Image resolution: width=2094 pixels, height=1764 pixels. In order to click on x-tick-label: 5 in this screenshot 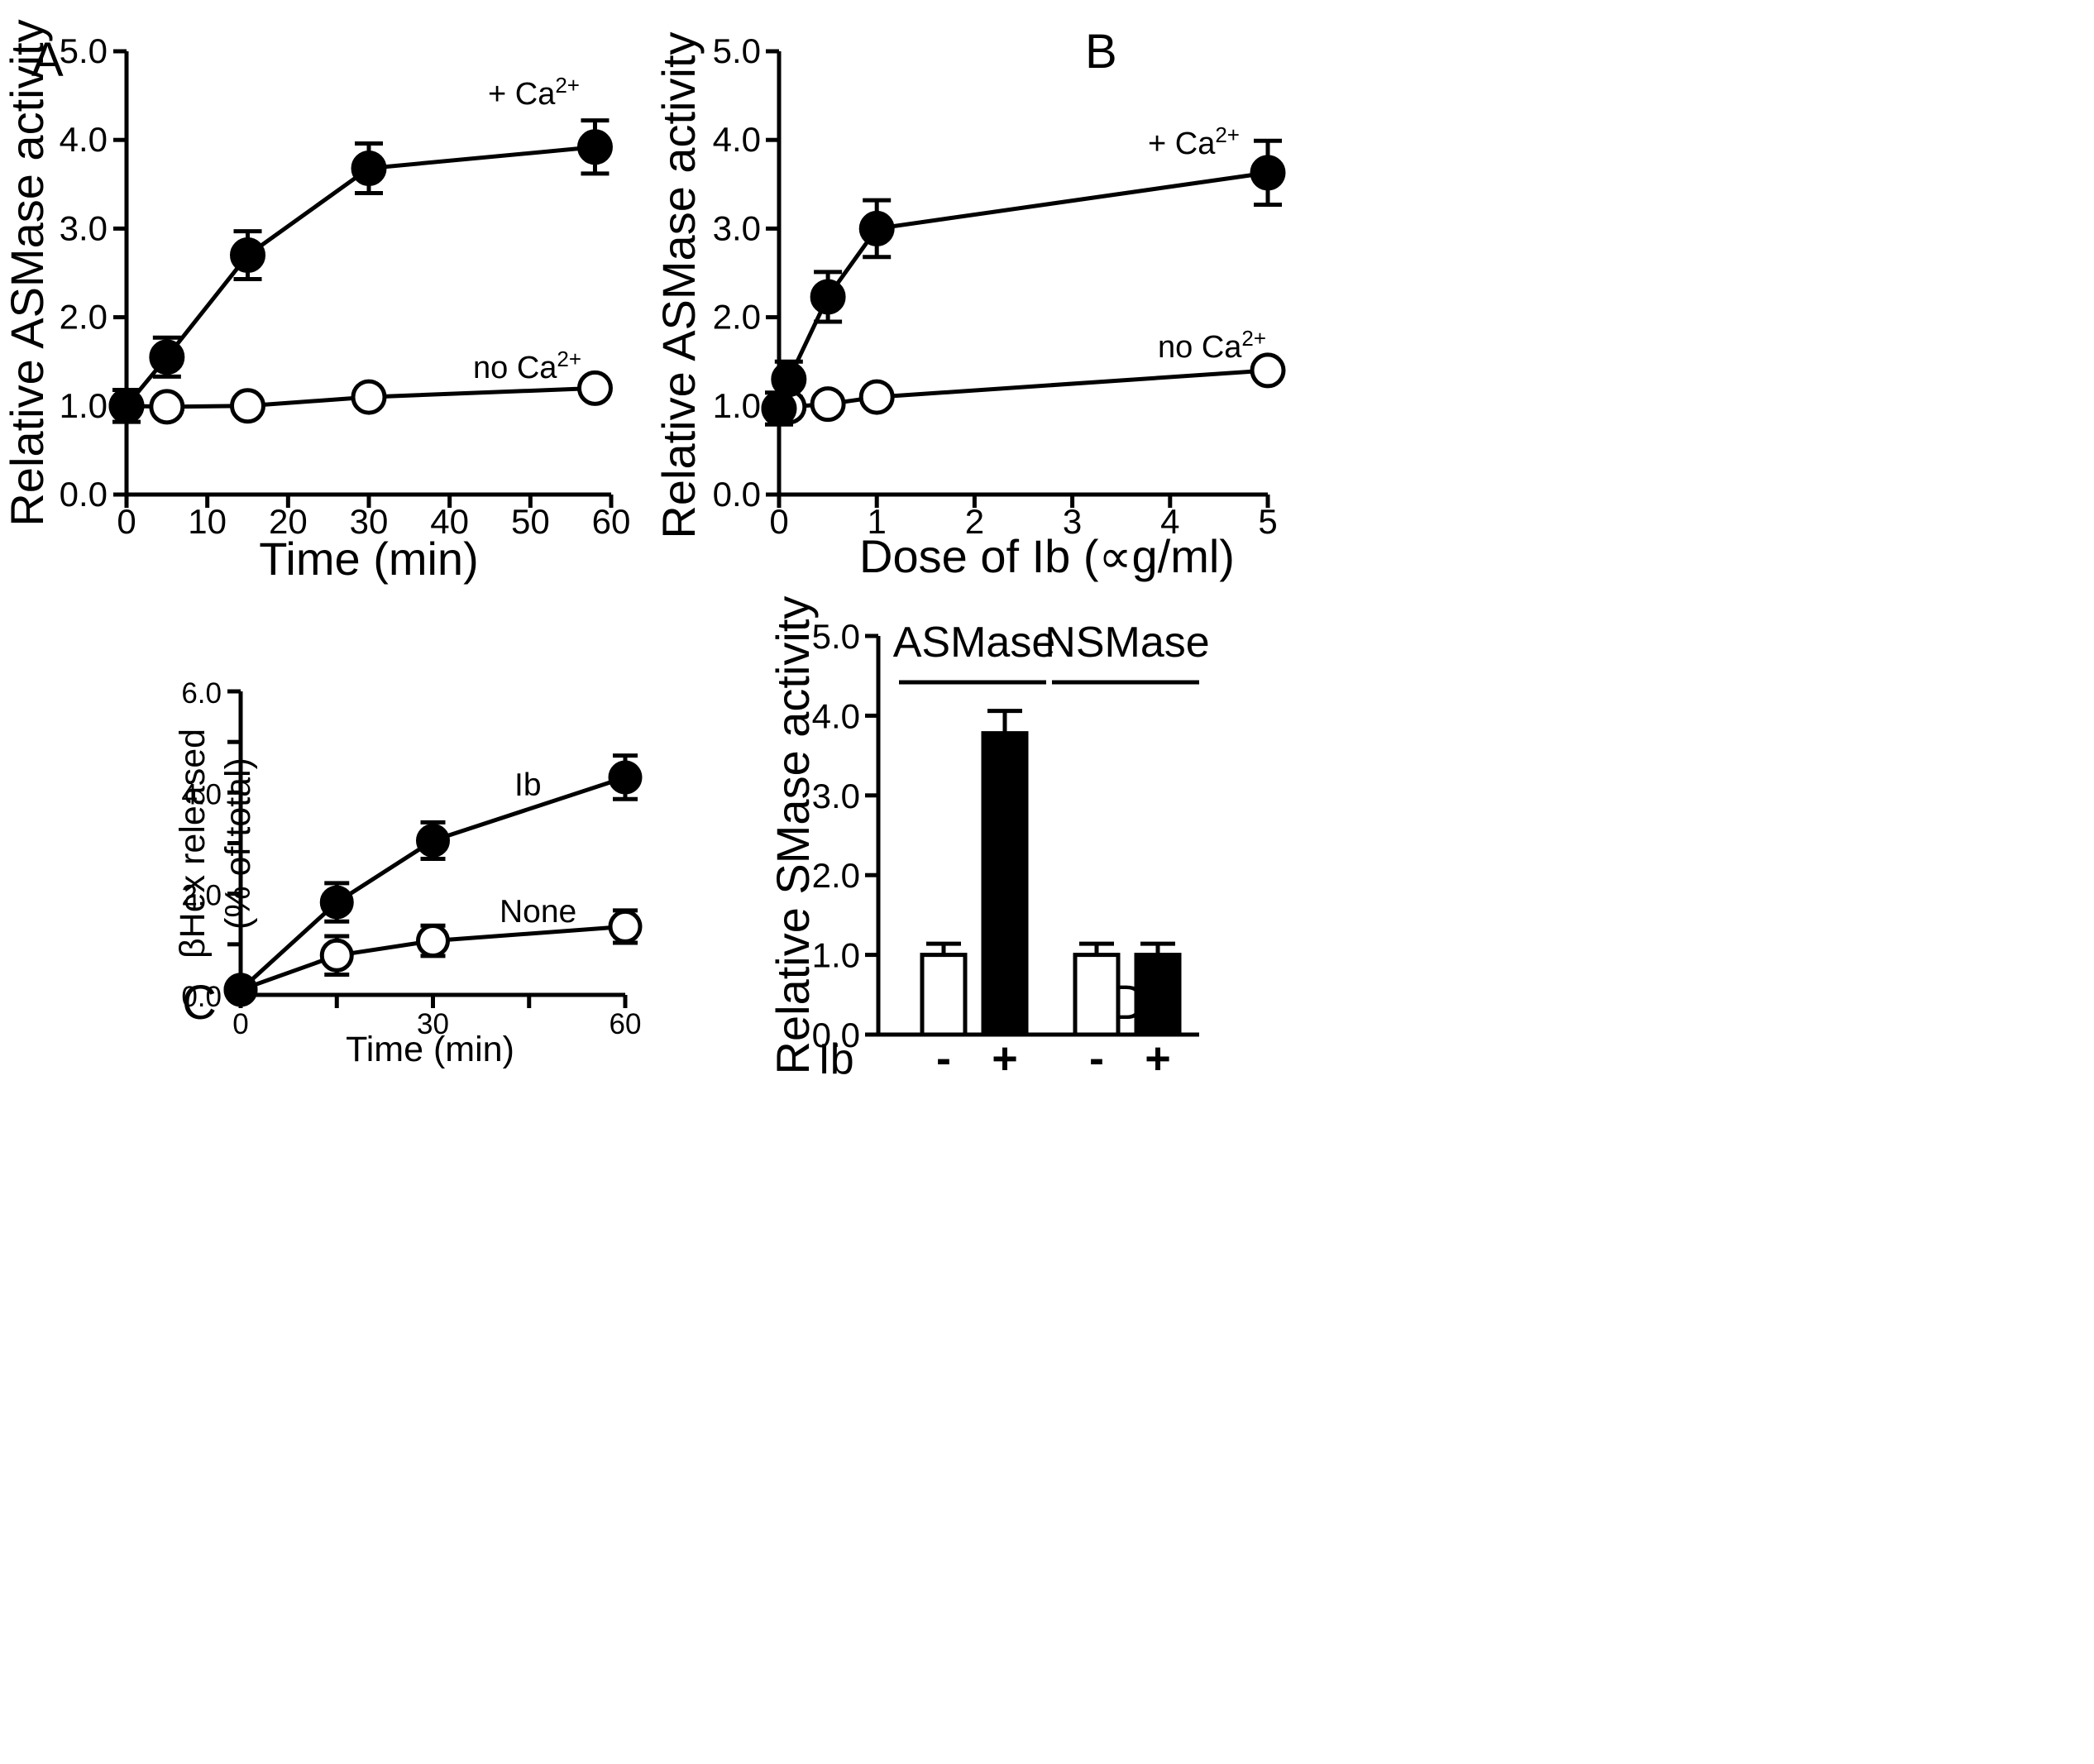, I will do `click(1267, 521)`.